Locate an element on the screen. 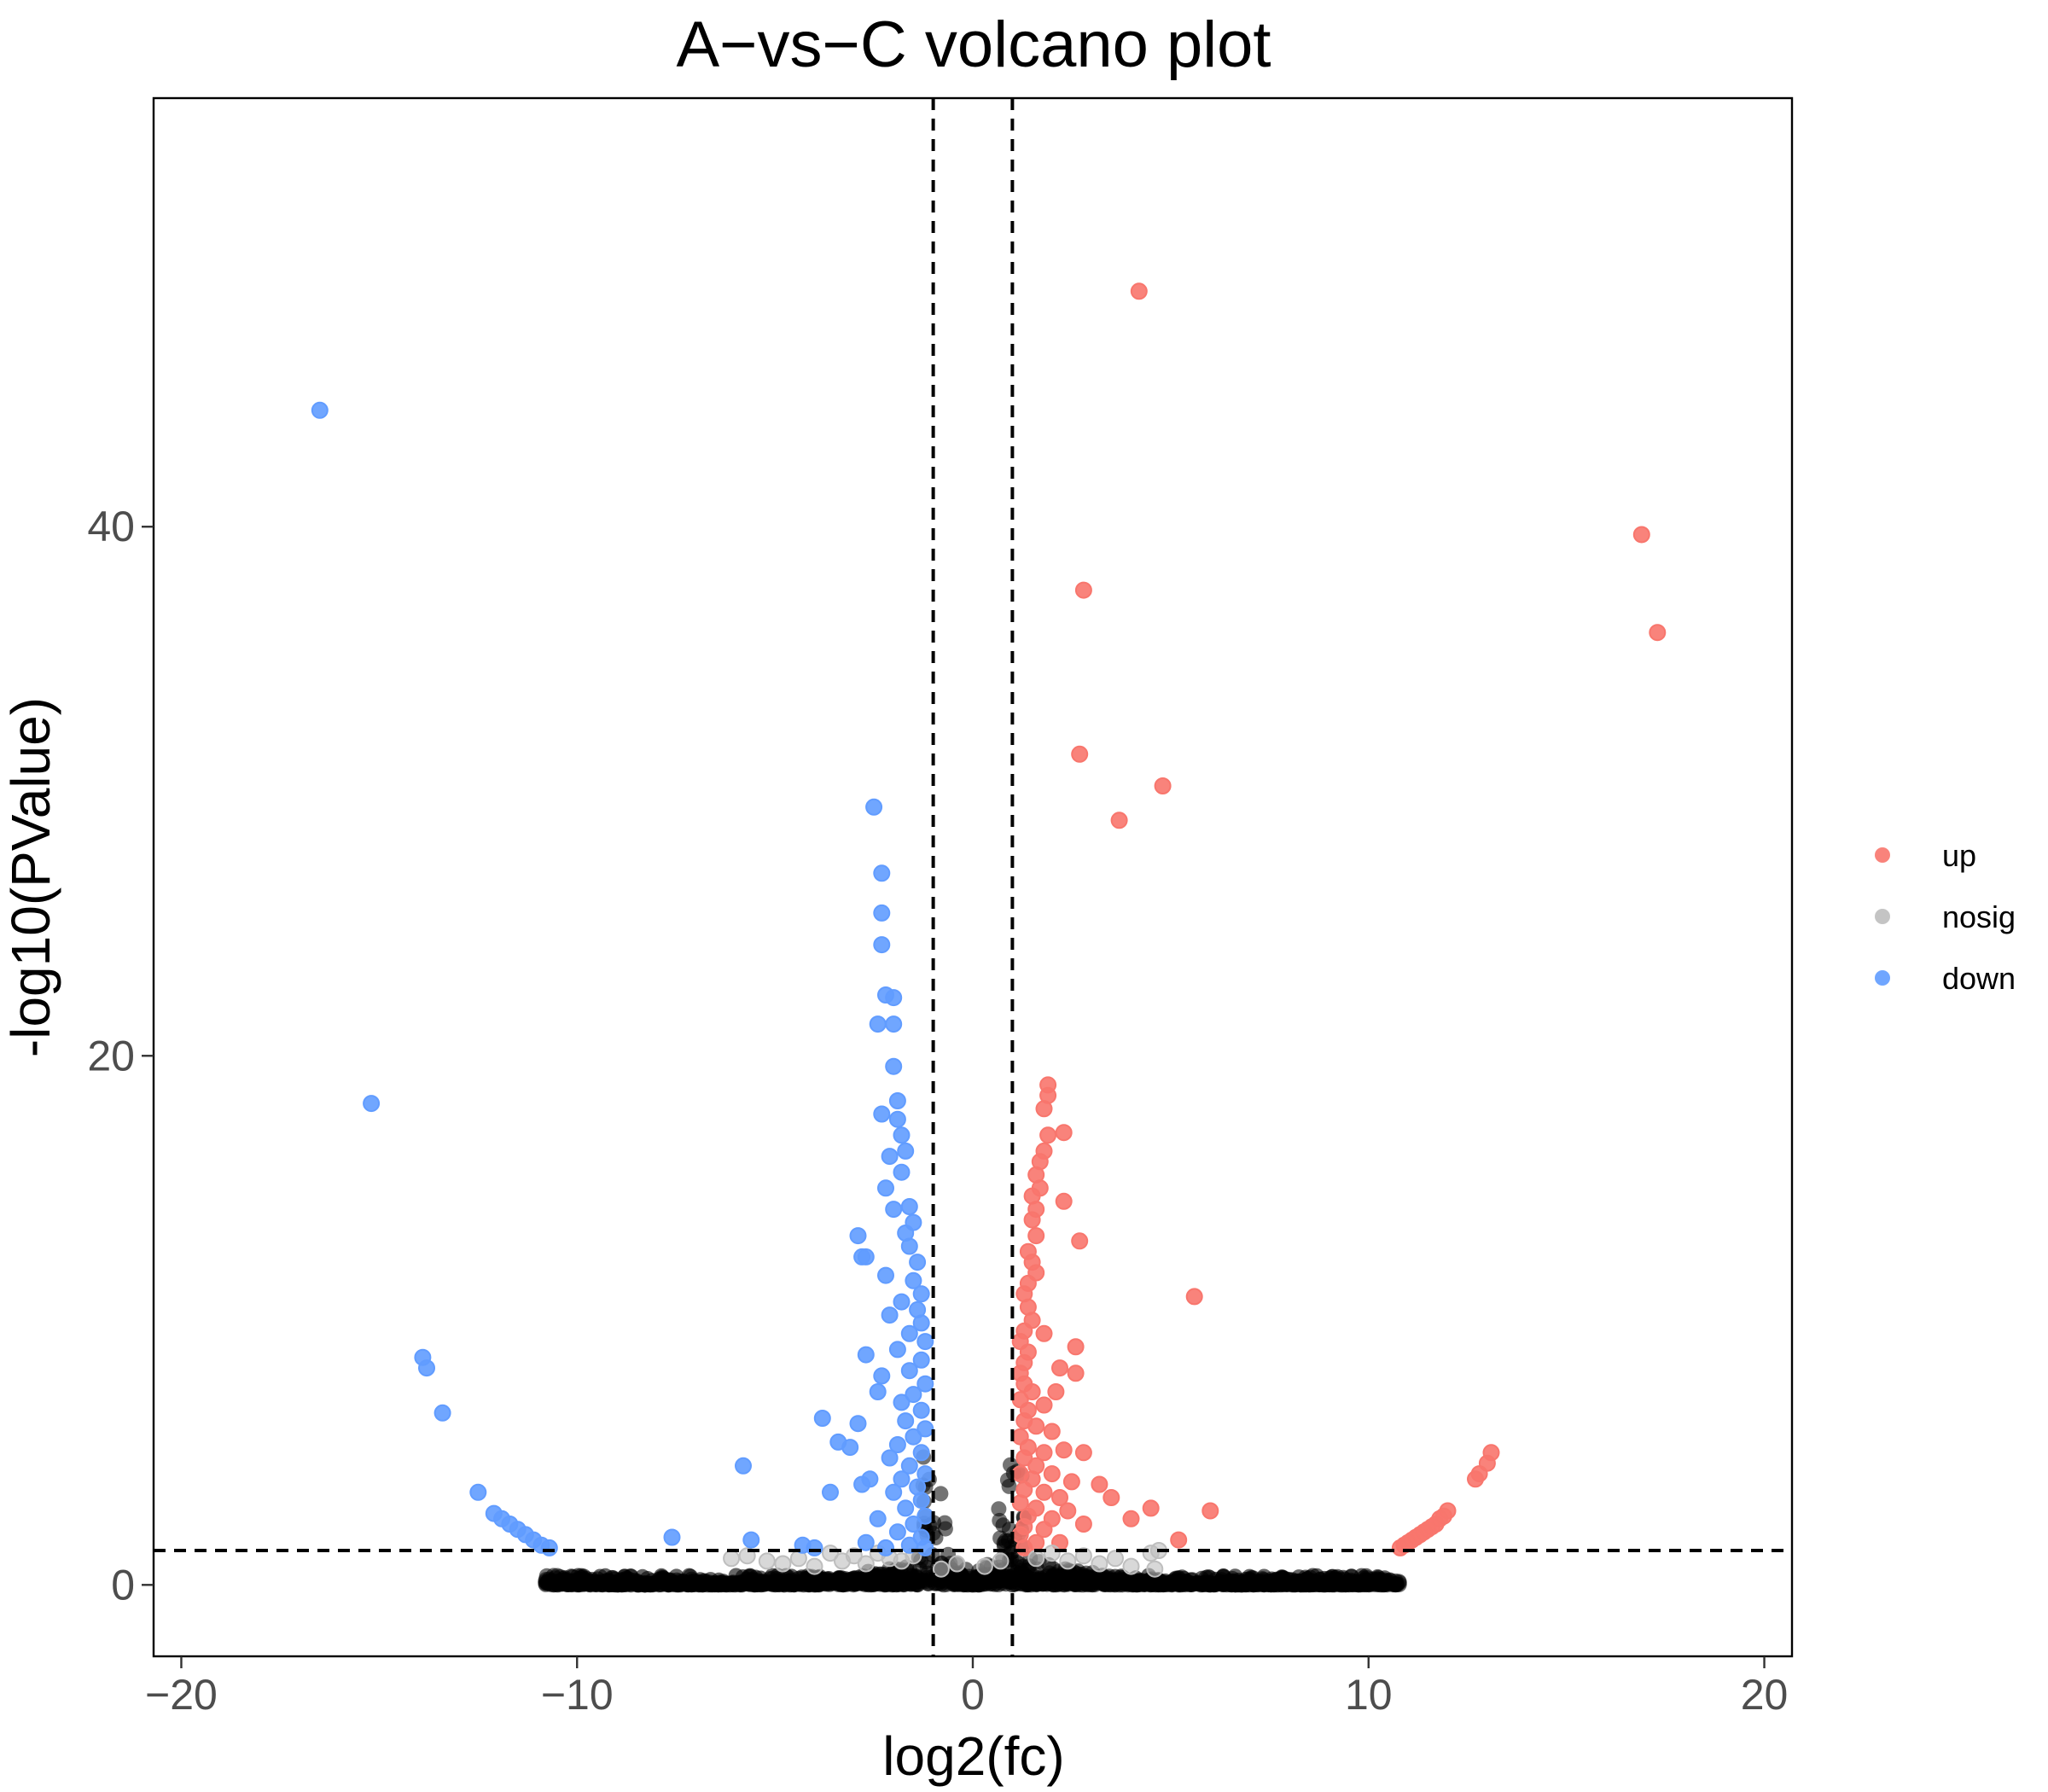  x-tick-label: 10 is located at coordinates (1369, 1695).